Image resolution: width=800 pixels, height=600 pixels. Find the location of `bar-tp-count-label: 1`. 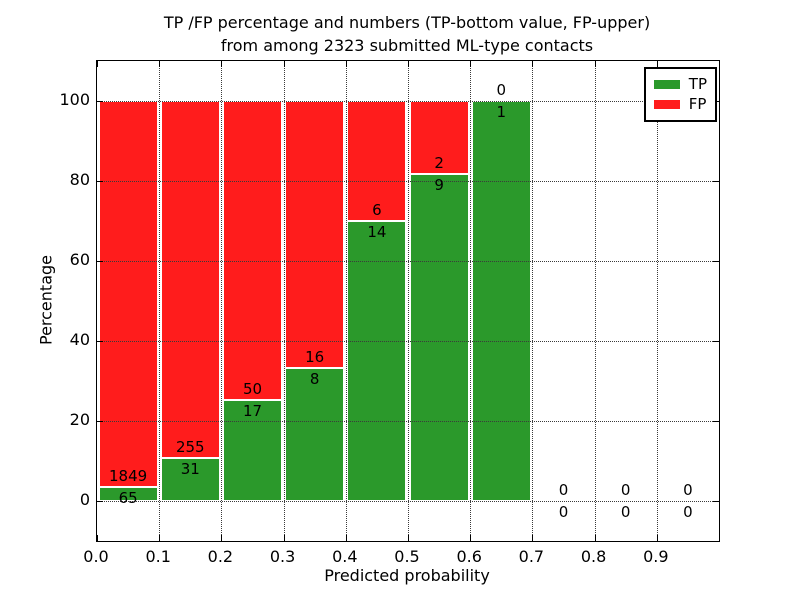

bar-tp-count-label: 1 is located at coordinates (501, 112).